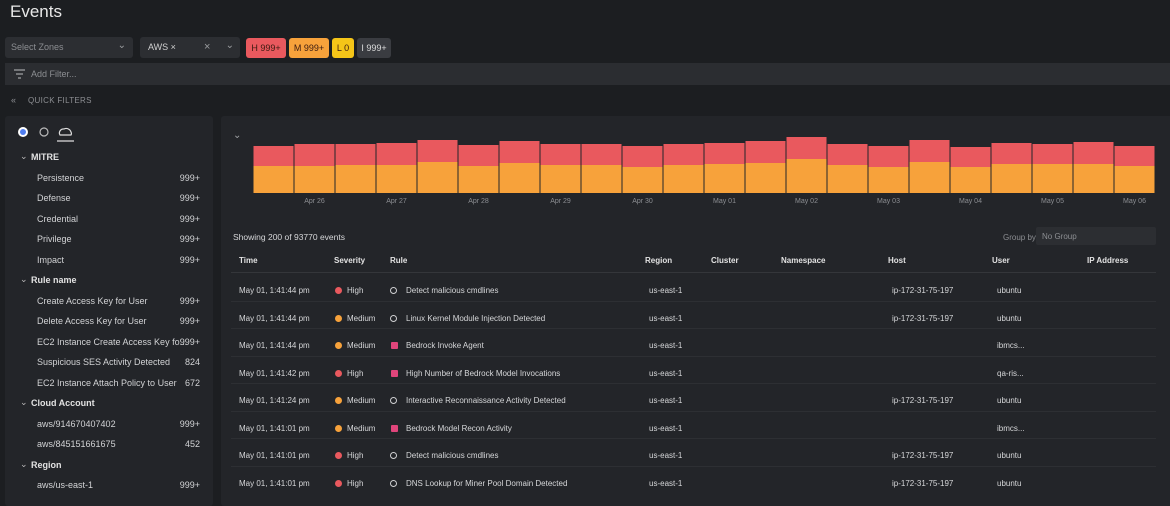 Image resolution: width=1170 pixels, height=506 pixels. I want to click on clear-icon: ×, so click(207, 47).